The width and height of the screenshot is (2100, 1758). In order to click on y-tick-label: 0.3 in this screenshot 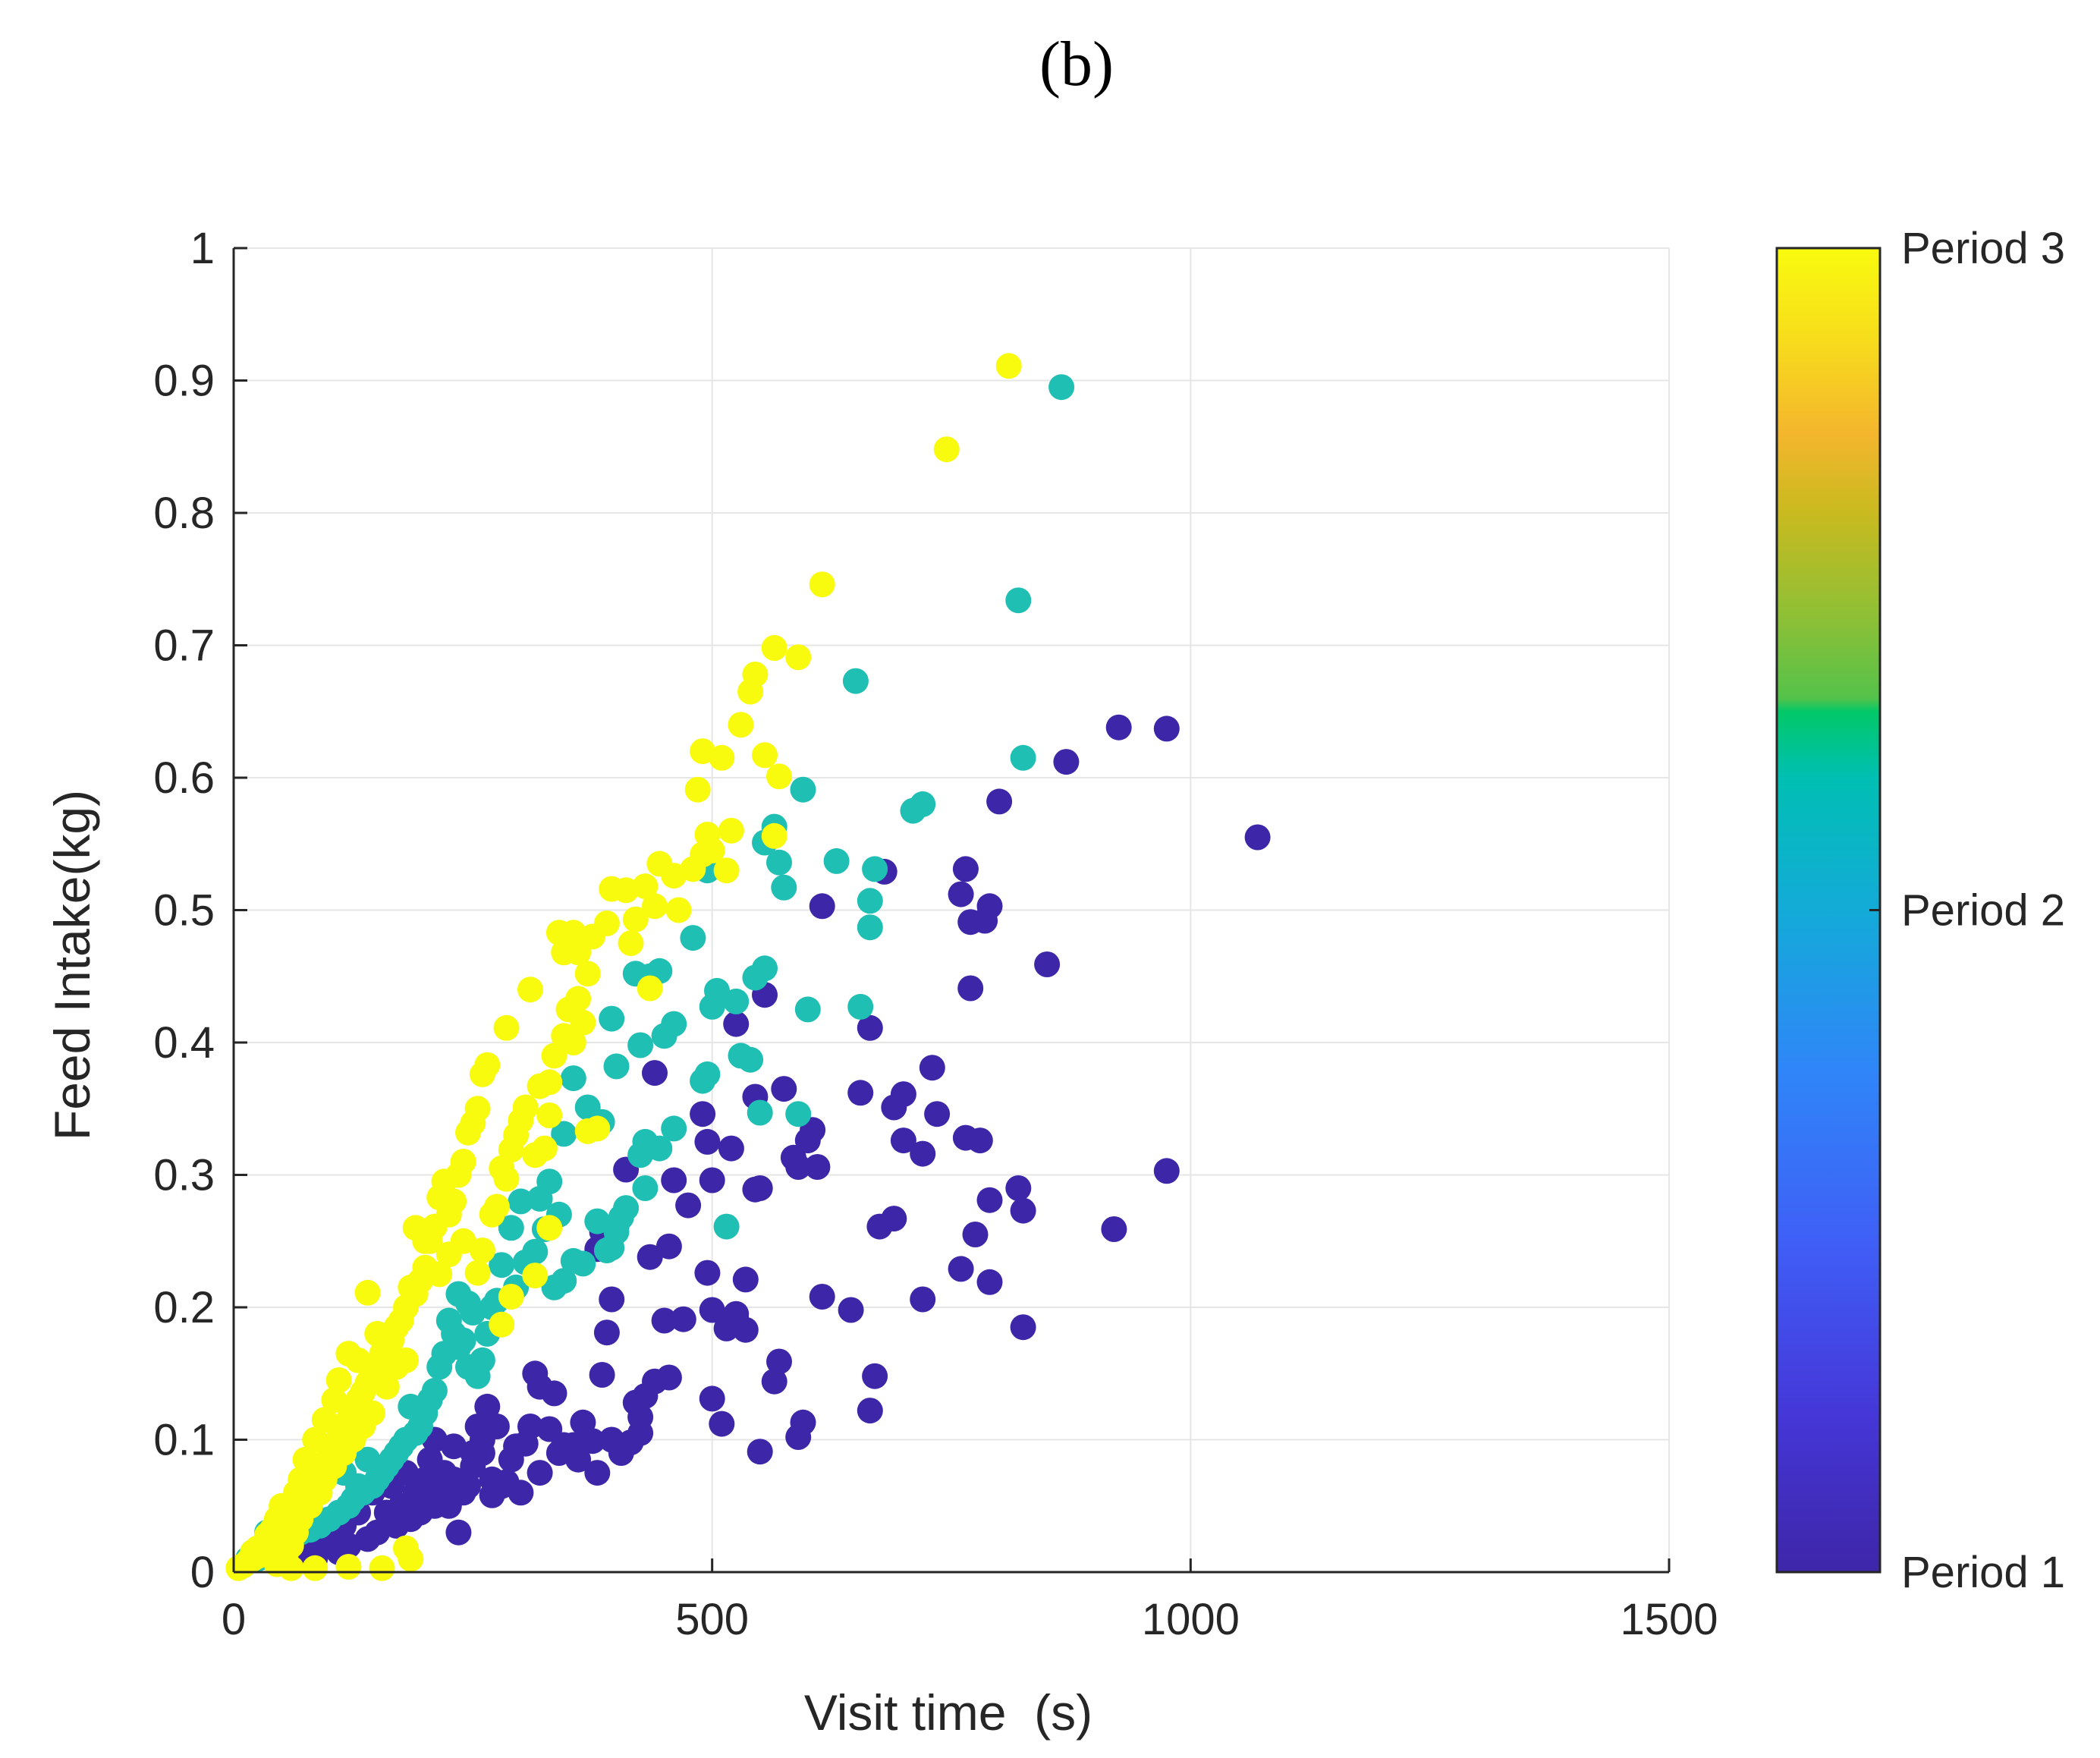, I will do `click(184, 1175)`.